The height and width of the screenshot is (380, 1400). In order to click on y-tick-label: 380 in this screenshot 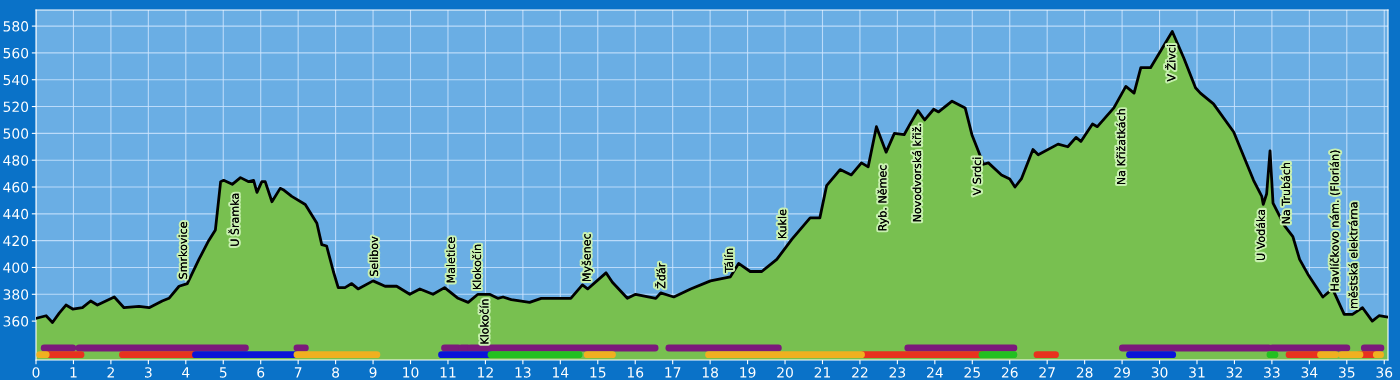, I will do `click(16, 294)`.